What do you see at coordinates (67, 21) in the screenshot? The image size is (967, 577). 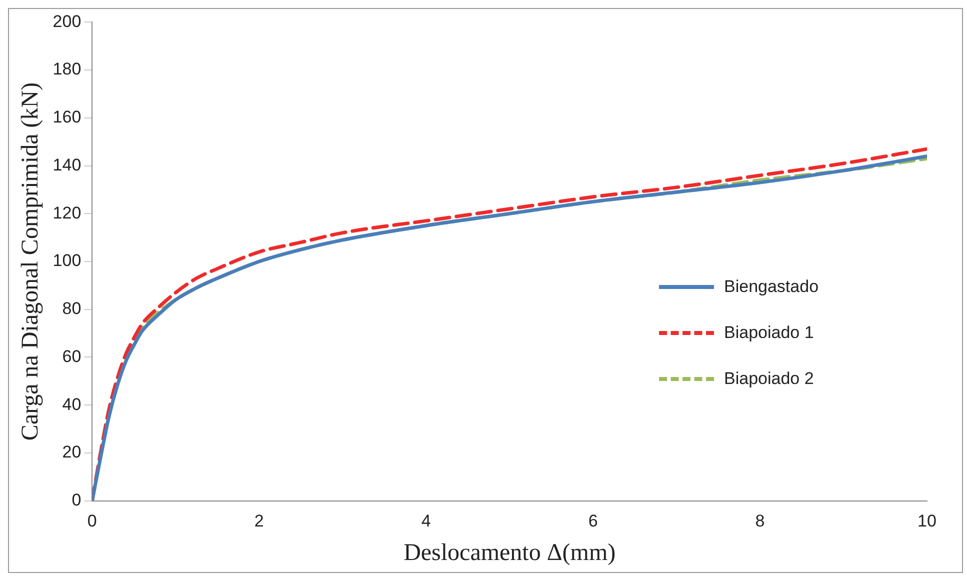 I see `y-tick-label: 200` at bounding box center [67, 21].